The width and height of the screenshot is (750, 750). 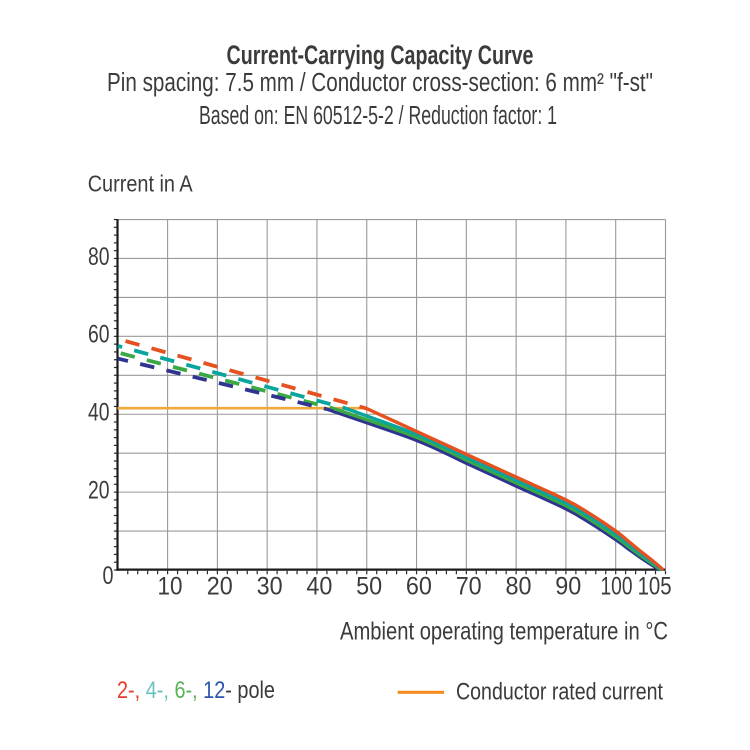 What do you see at coordinates (380, 55) in the screenshot?
I see `svg-text:Current-Carrying Capacity Curv: Current-Carrying Capacity Curve` at bounding box center [380, 55].